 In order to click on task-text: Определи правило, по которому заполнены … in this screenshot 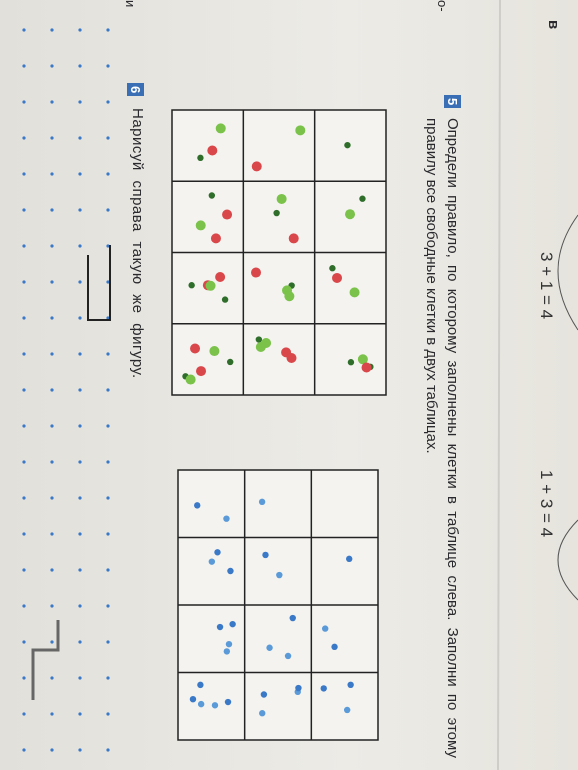, I will do `click(442, 438)`.